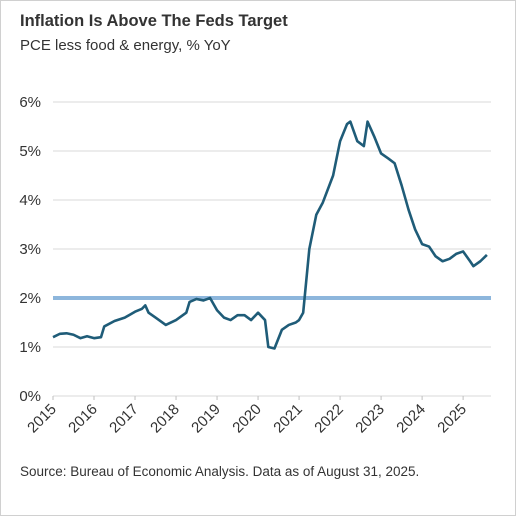 The height and width of the screenshot is (516, 516). What do you see at coordinates (247, 419) in the screenshot?
I see `x-tick-label: 2020` at bounding box center [247, 419].